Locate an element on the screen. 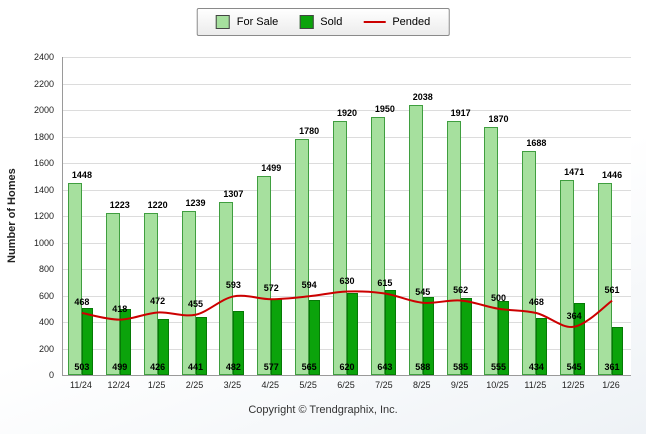 This screenshot has width=646, height=434. x-tick-label: 12/24 is located at coordinates (119, 385).